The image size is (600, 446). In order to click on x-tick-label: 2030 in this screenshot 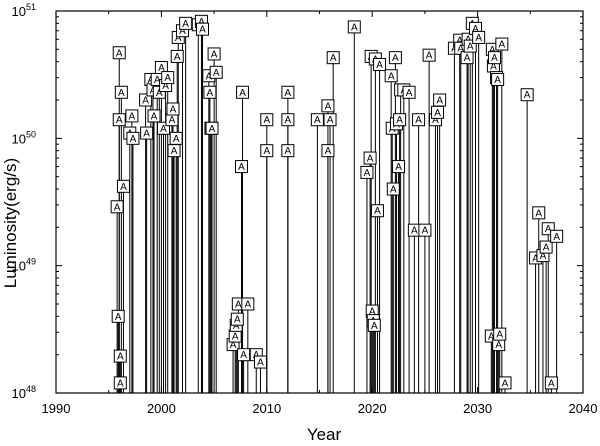, I will do `click(477, 408)`.